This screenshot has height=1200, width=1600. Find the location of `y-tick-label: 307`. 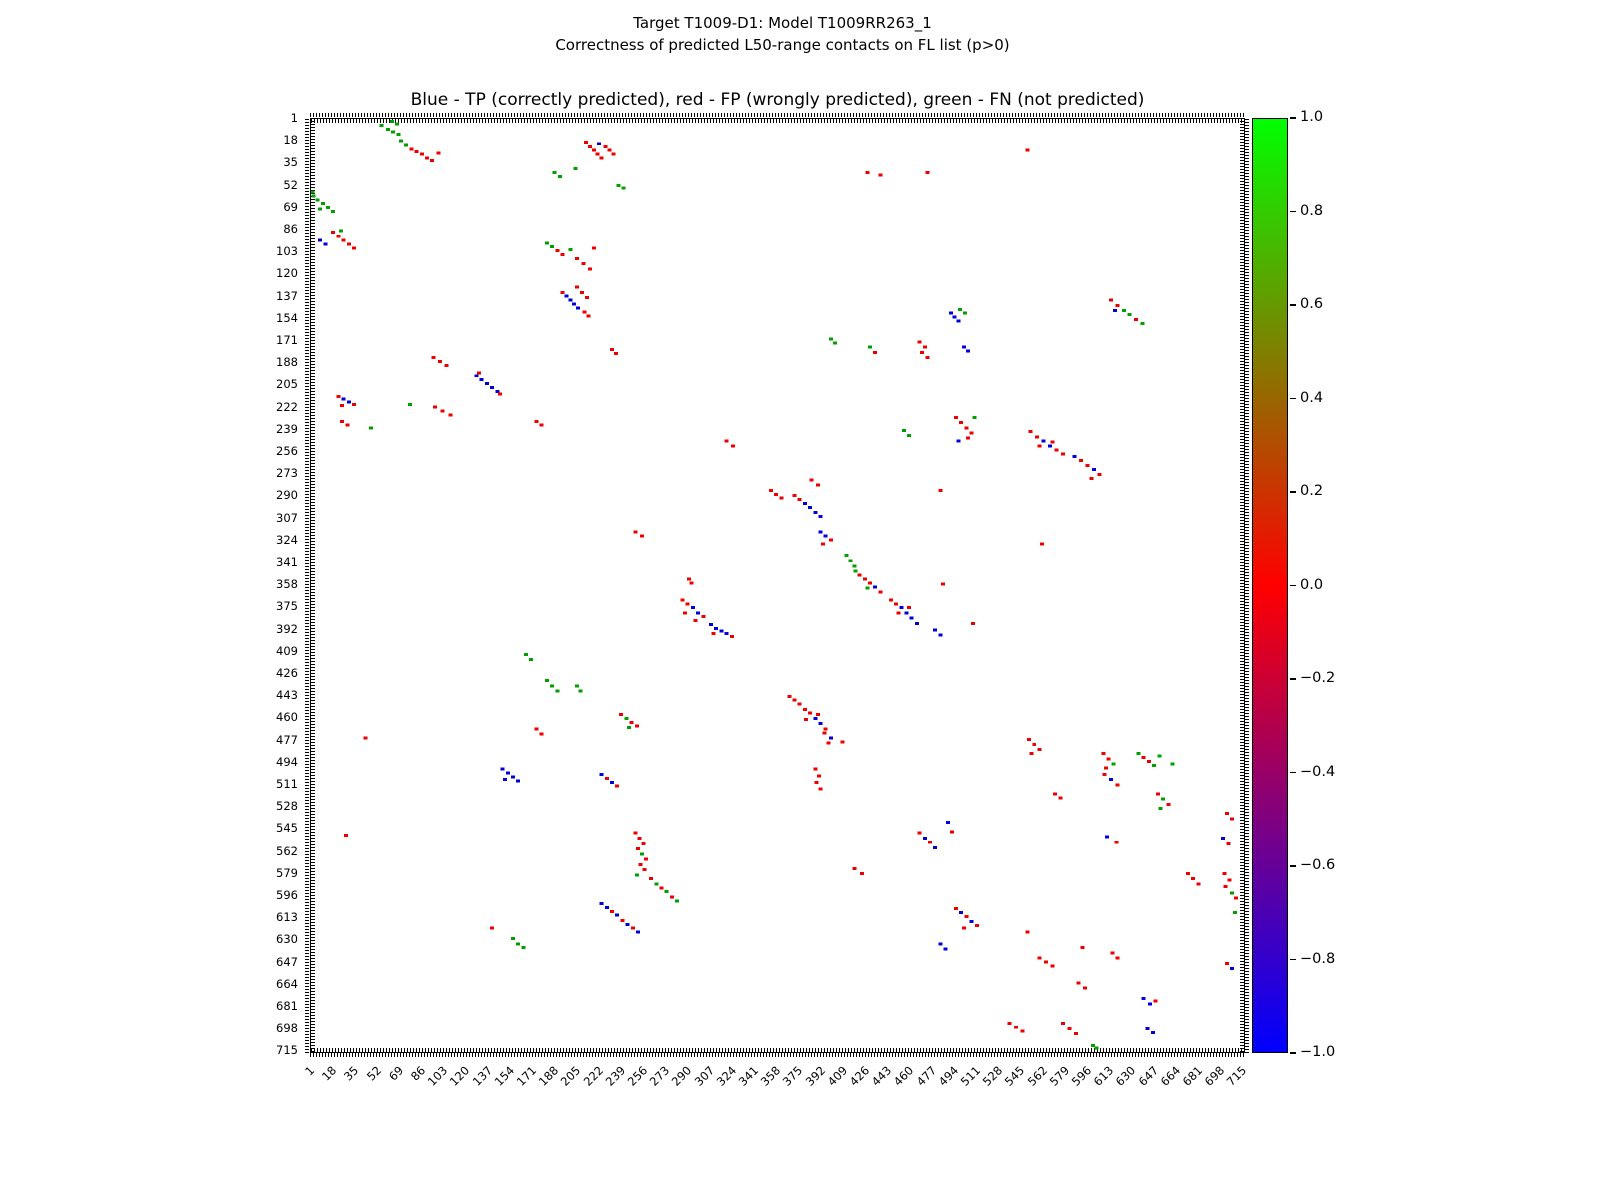

y-tick-label: 307 is located at coordinates (287, 517).